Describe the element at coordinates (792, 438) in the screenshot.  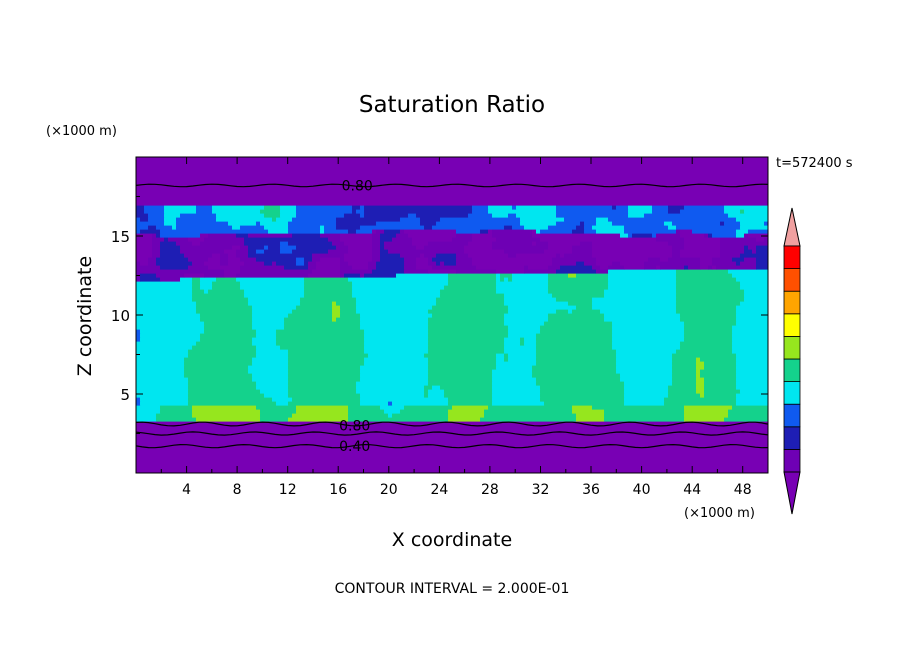
I see `colorbar-swatch` at that location.